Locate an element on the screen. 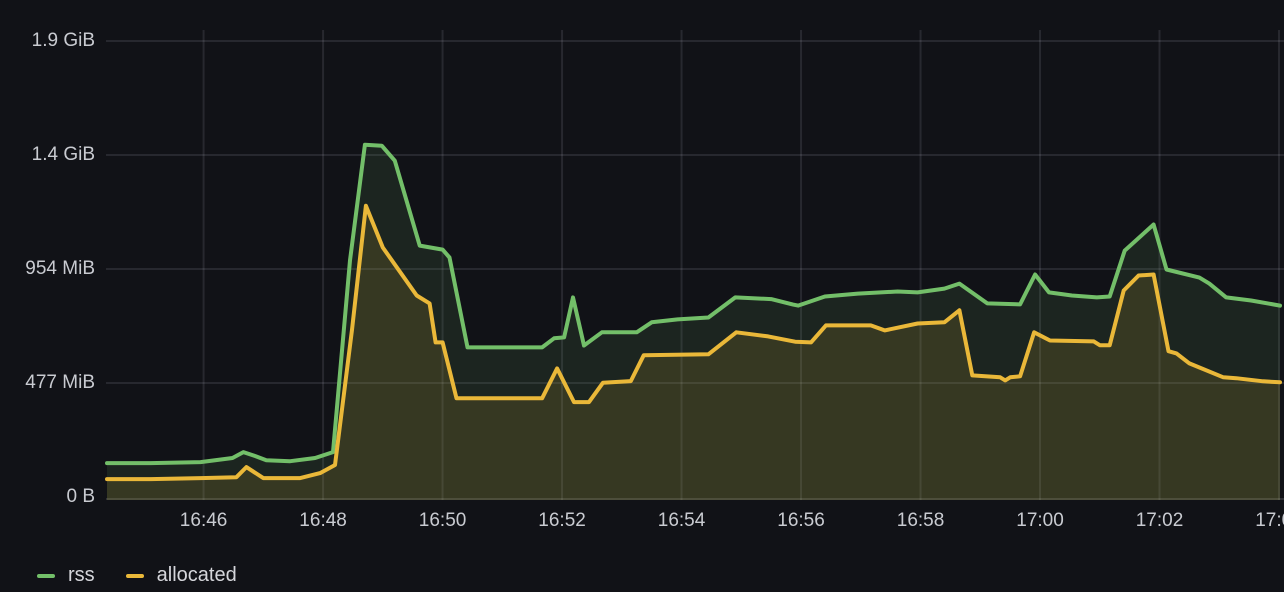 The height and width of the screenshot is (592, 1284). y-axis-tick-label: 0 B is located at coordinates (80, 496).